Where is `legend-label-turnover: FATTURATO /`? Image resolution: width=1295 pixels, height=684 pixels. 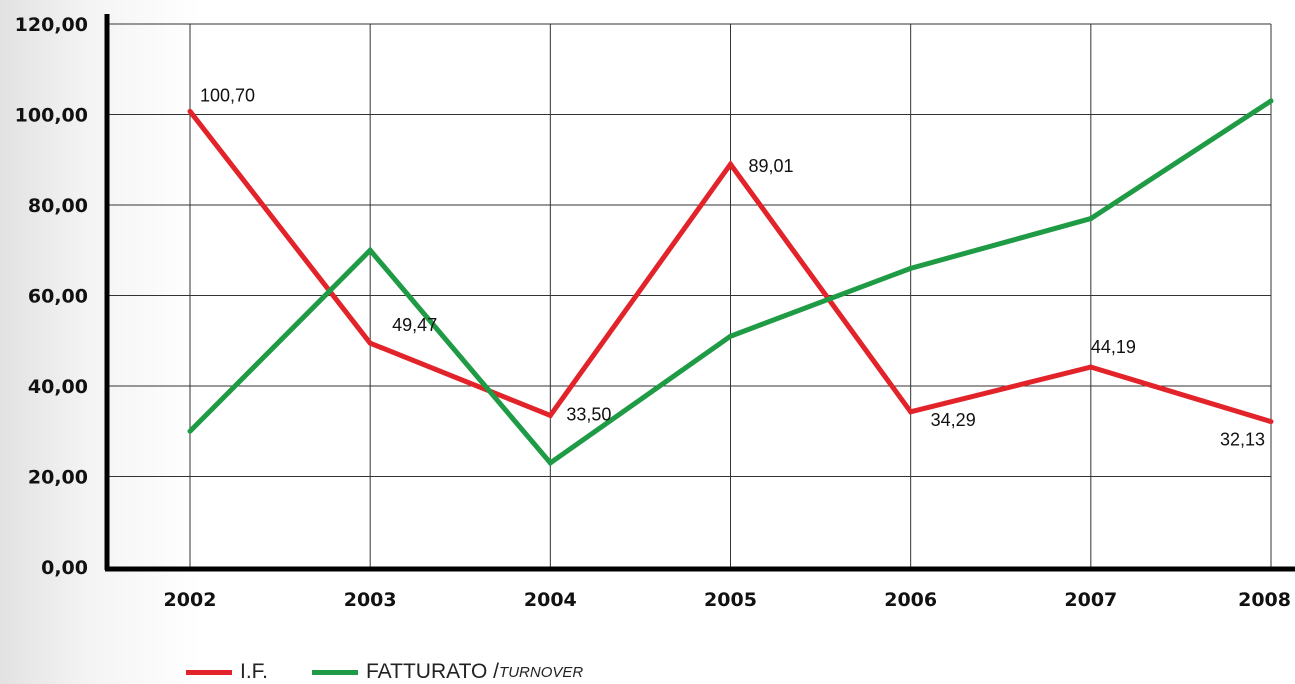
legend-label-turnover: FATTURATO / is located at coordinates (433, 671).